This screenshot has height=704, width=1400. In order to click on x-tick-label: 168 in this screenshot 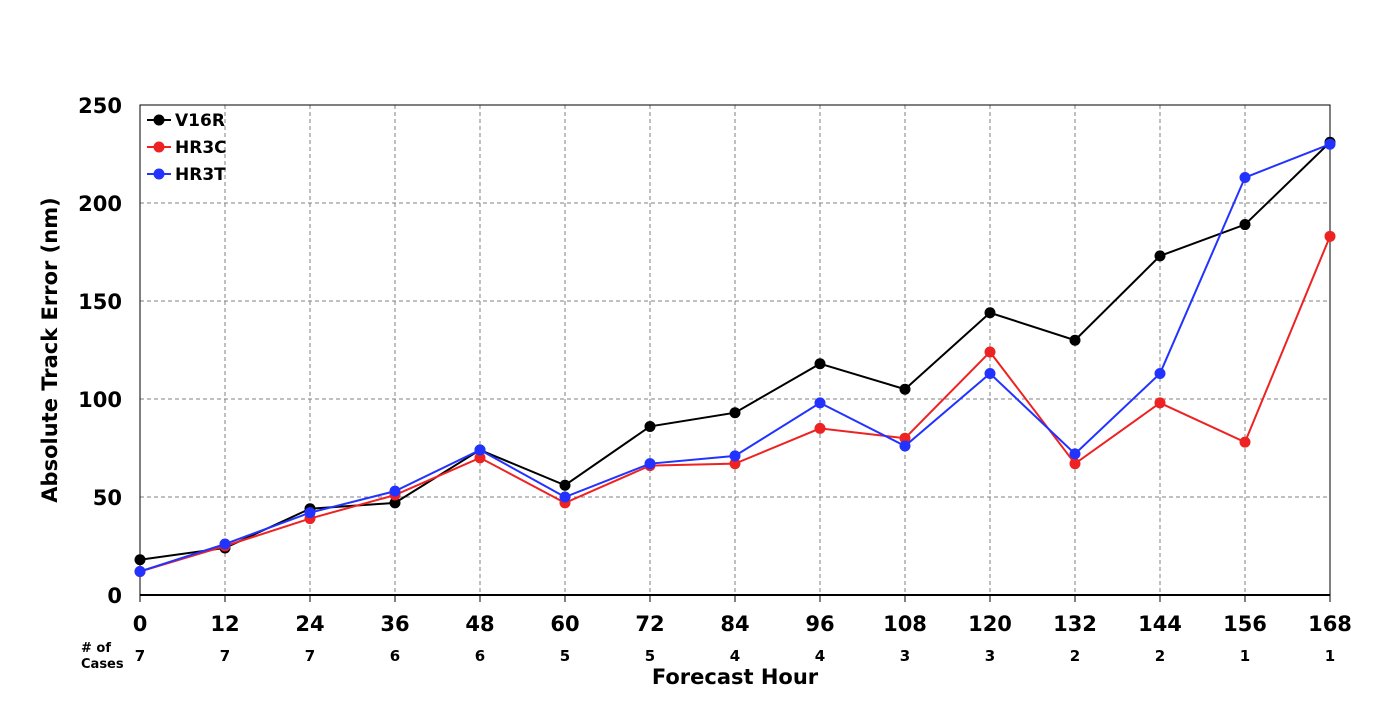, I will do `click(1330, 624)`.